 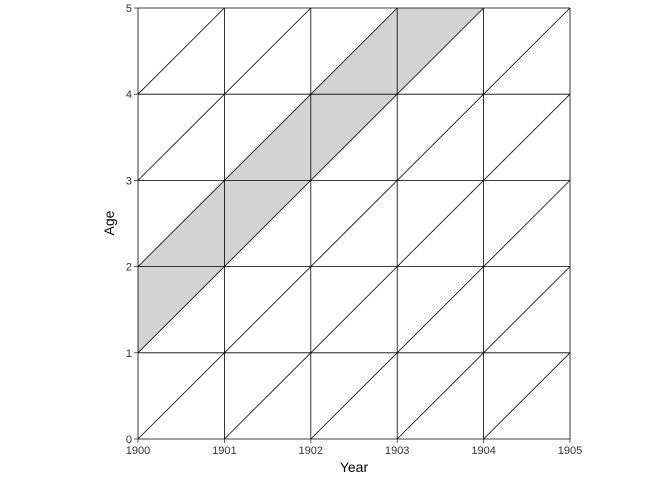 What do you see at coordinates (109, 222) in the screenshot?
I see `y-axis-title: Age` at bounding box center [109, 222].